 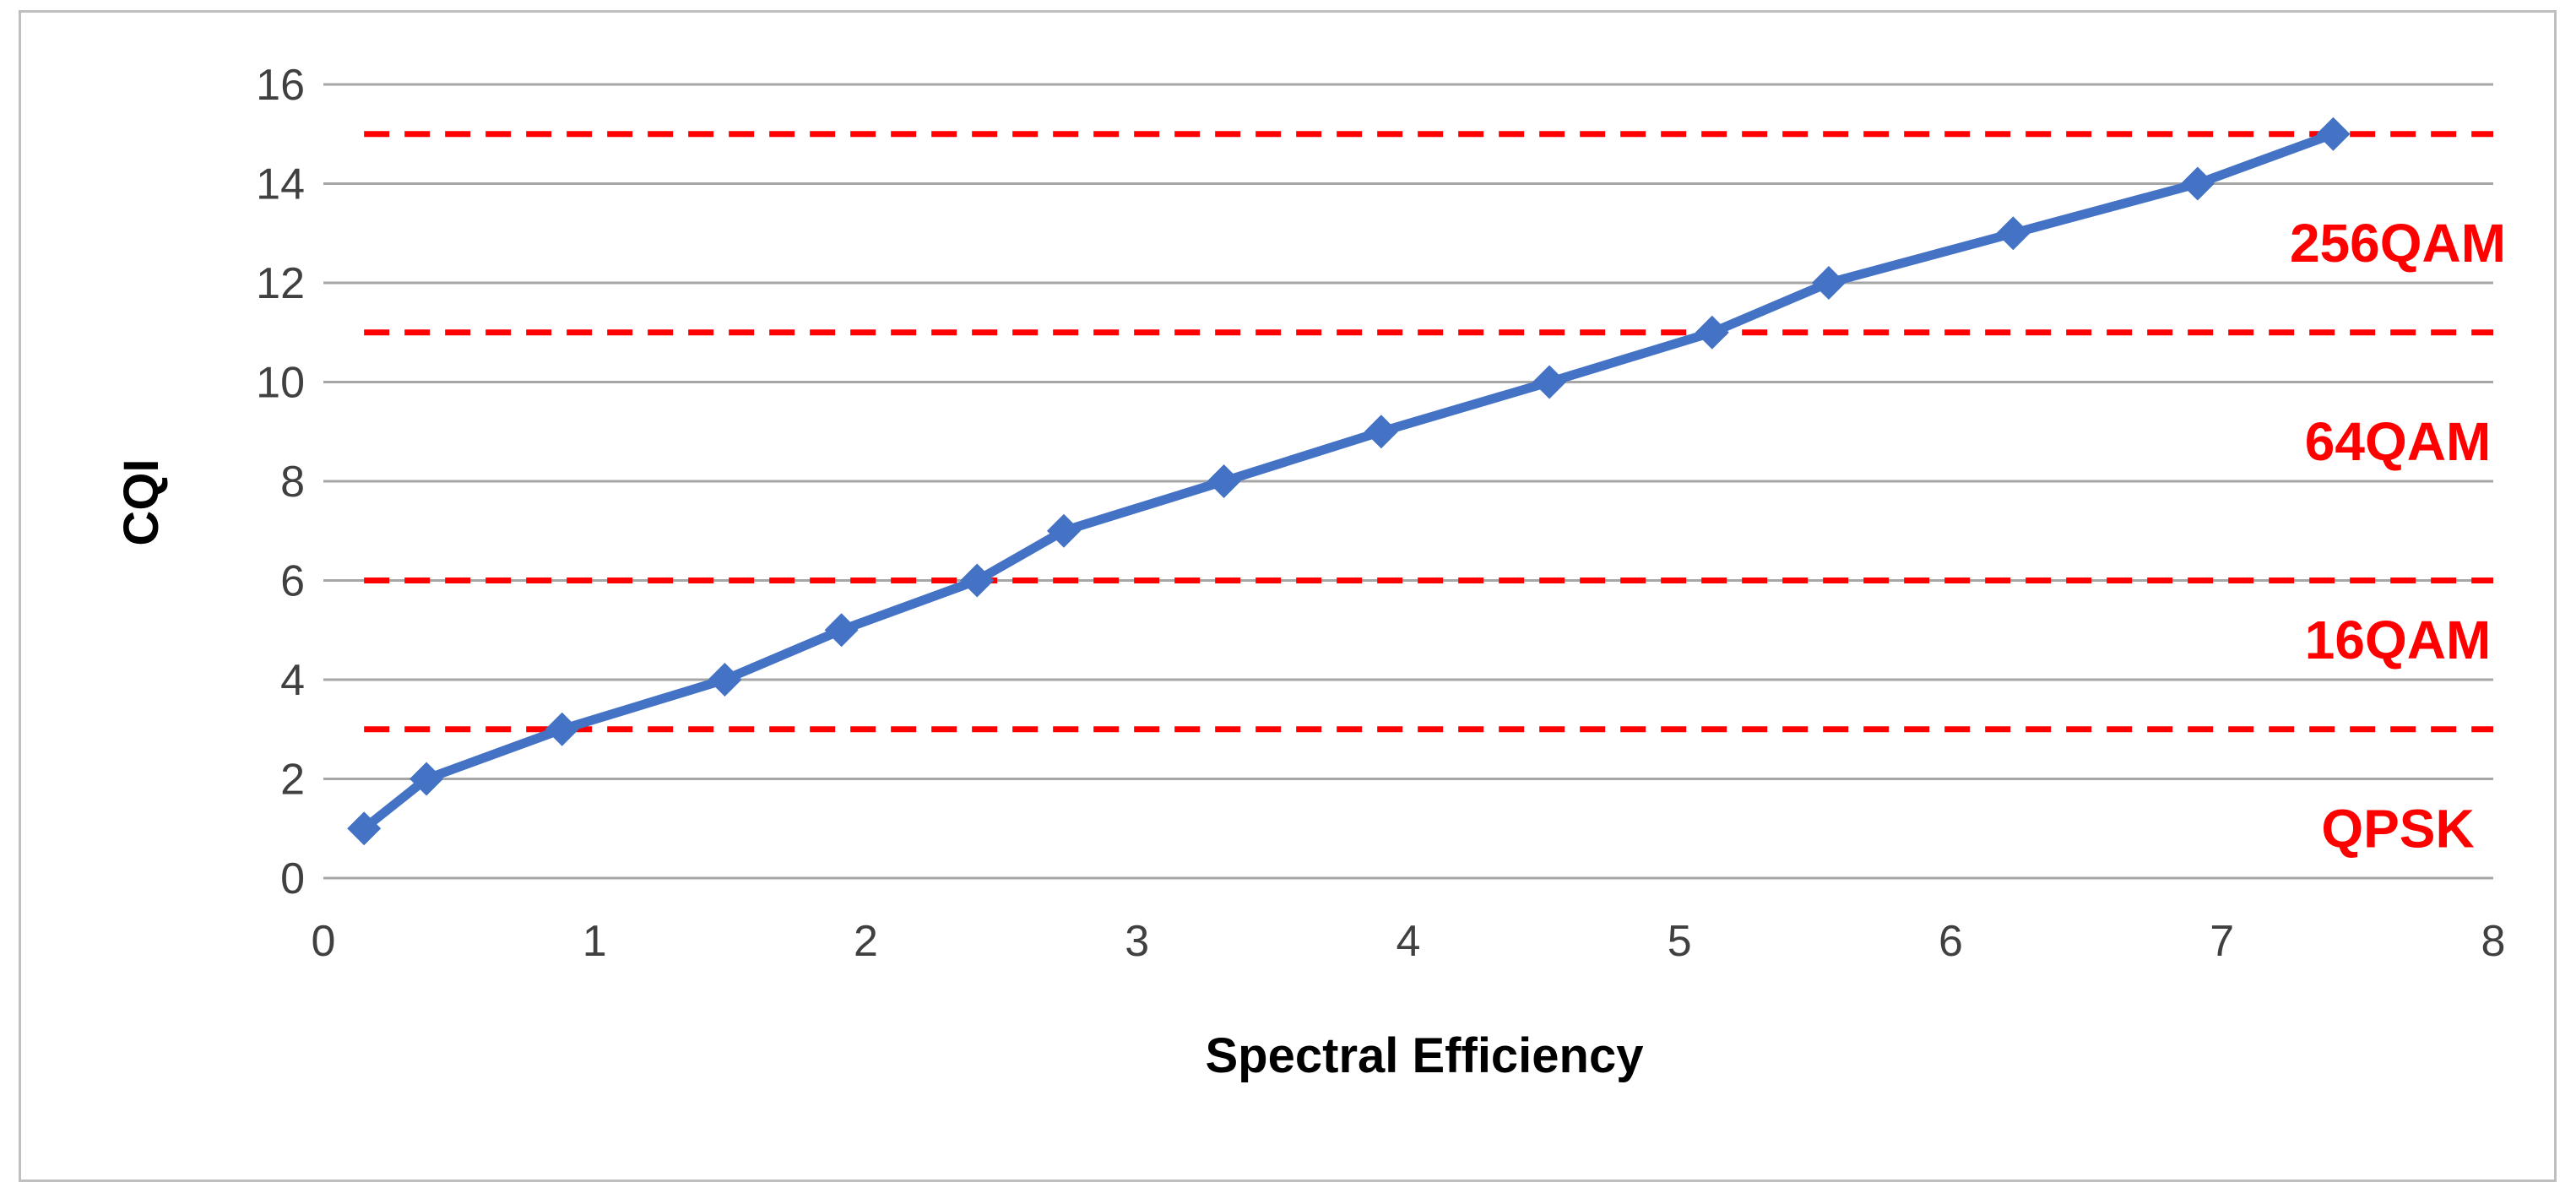 What do you see at coordinates (2398, 243) in the screenshot?
I see `band-label-256qam: 256QAM` at bounding box center [2398, 243].